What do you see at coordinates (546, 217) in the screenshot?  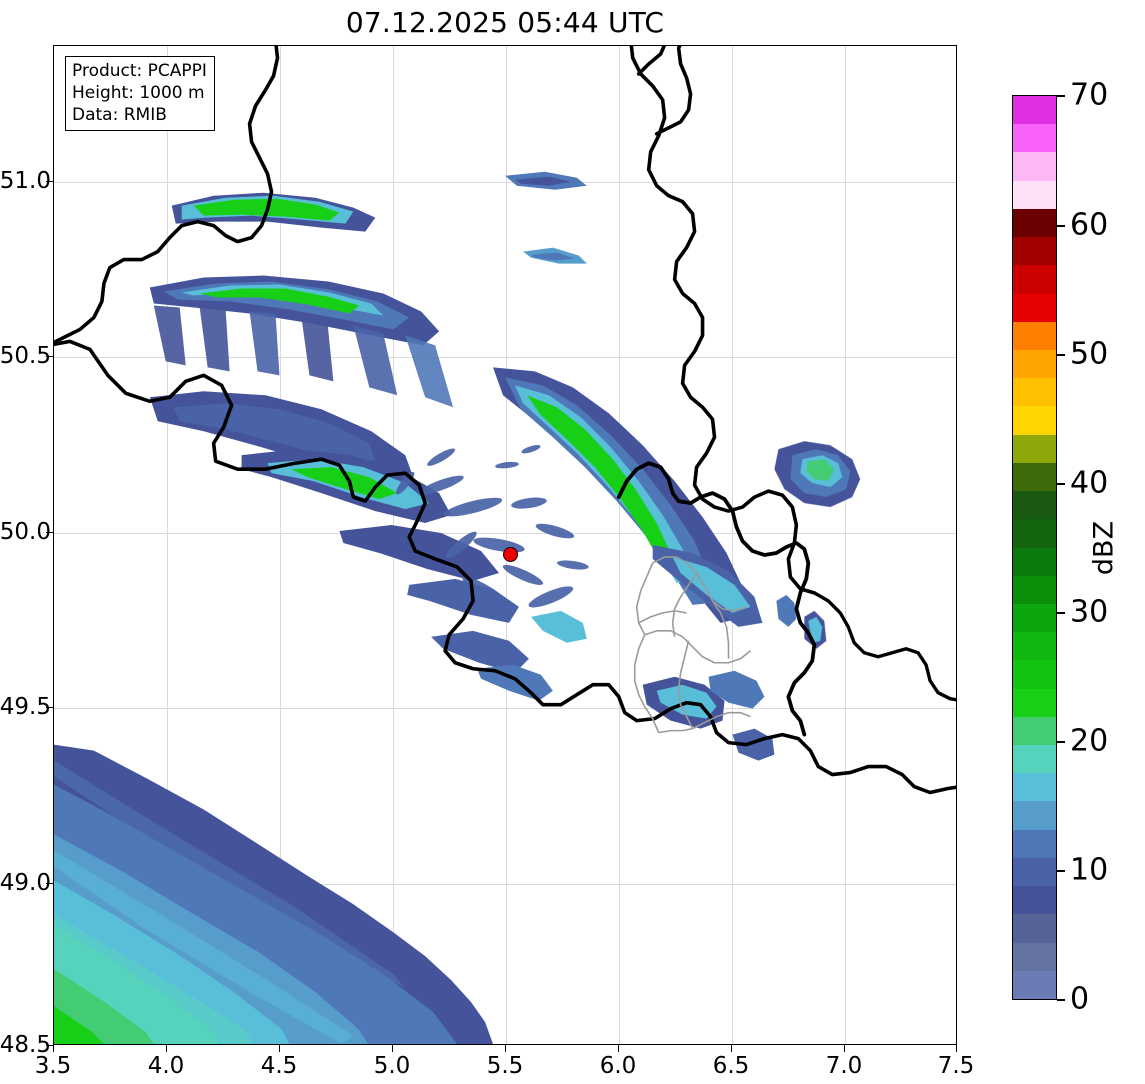 I see `echo-north-streaks` at bounding box center [546, 217].